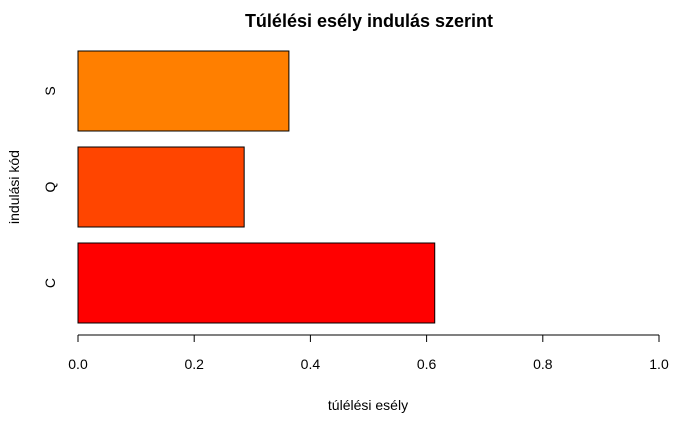 The image size is (700, 432). What do you see at coordinates (311, 364) in the screenshot?
I see `x-tick-label: 0.4` at bounding box center [311, 364].